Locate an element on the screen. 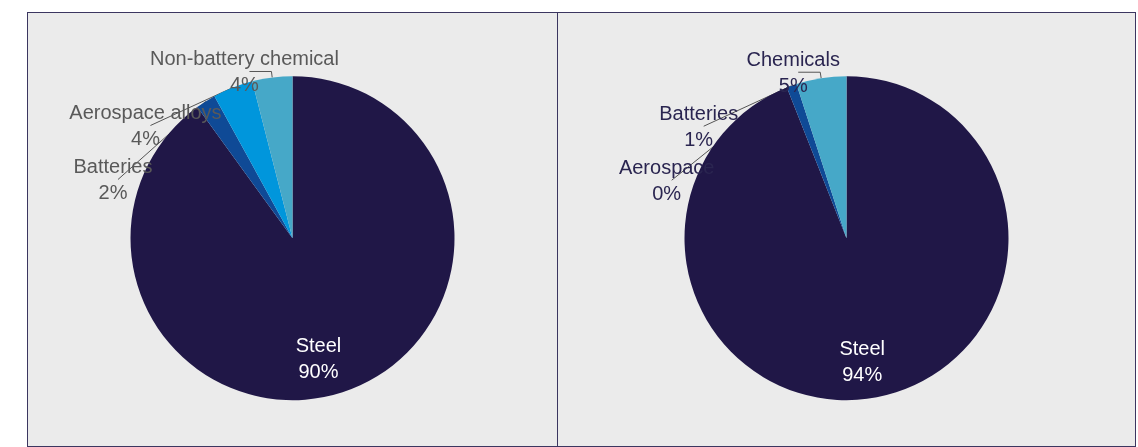 The width and height of the screenshot is (1138, 447). data-label: 5% is located at coordinates (793, 85).